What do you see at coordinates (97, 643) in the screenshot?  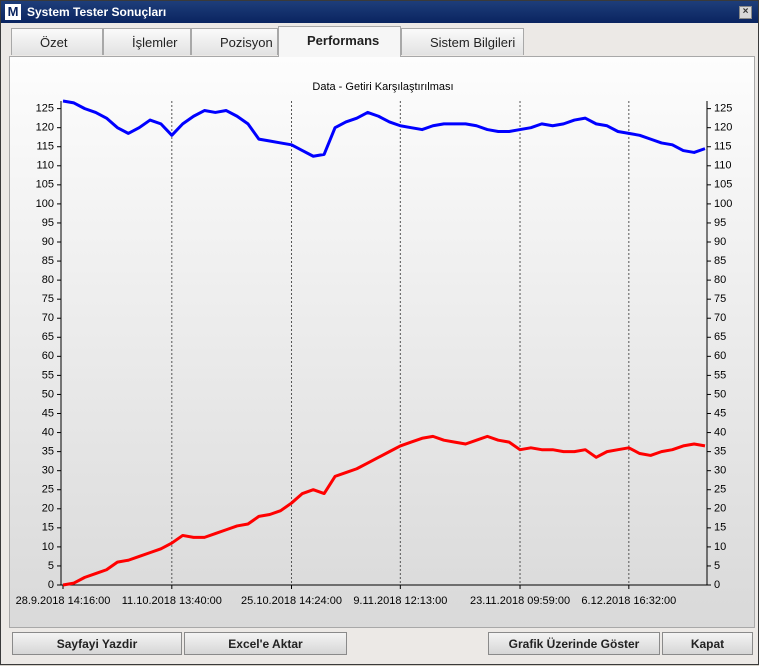 I see `button: Sayfayi Yazdir` at bounding box center [97, 643].